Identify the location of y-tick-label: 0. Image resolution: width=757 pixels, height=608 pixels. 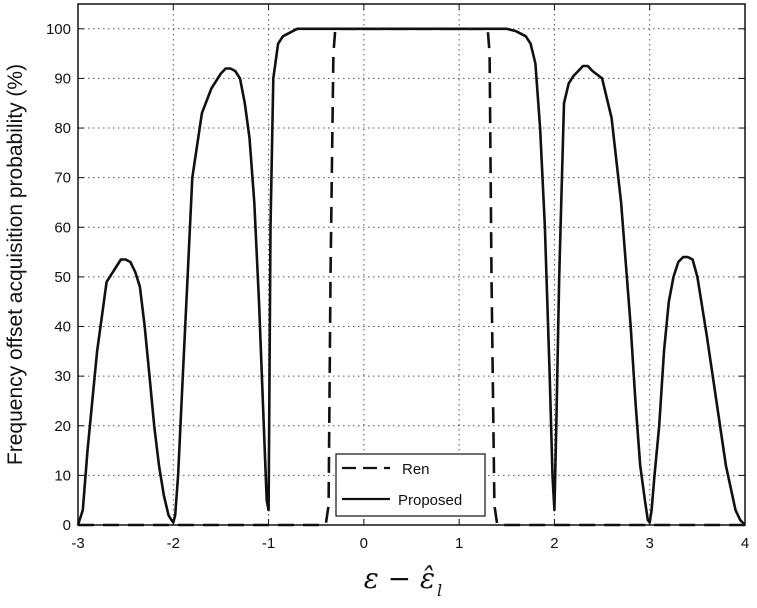
(67, 525).